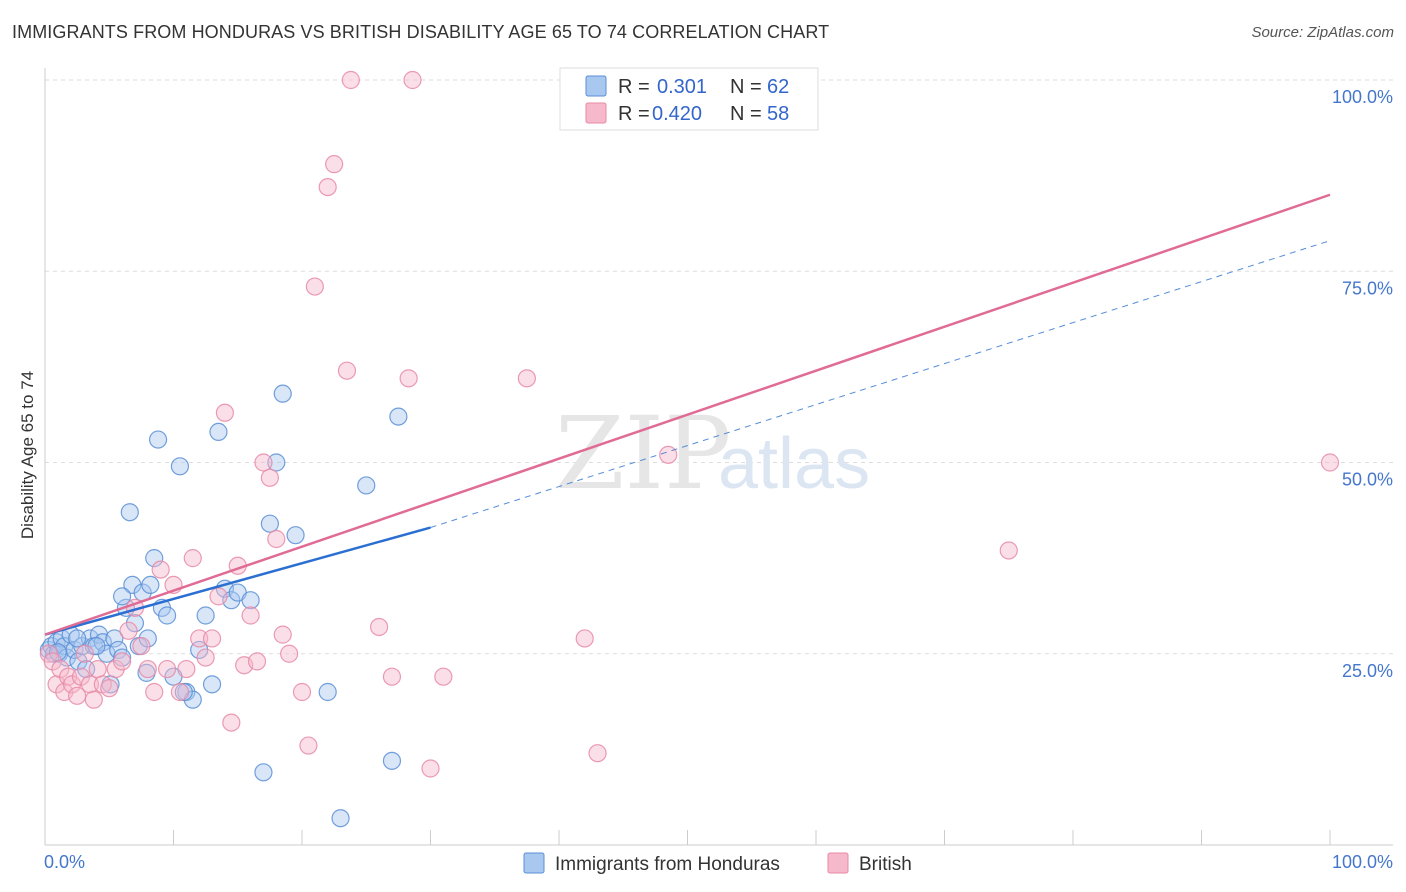  What do you see at coordinates (237, 581) in the screenshot?
I see `trend-line-honduras` at bounding box center [237, 581].